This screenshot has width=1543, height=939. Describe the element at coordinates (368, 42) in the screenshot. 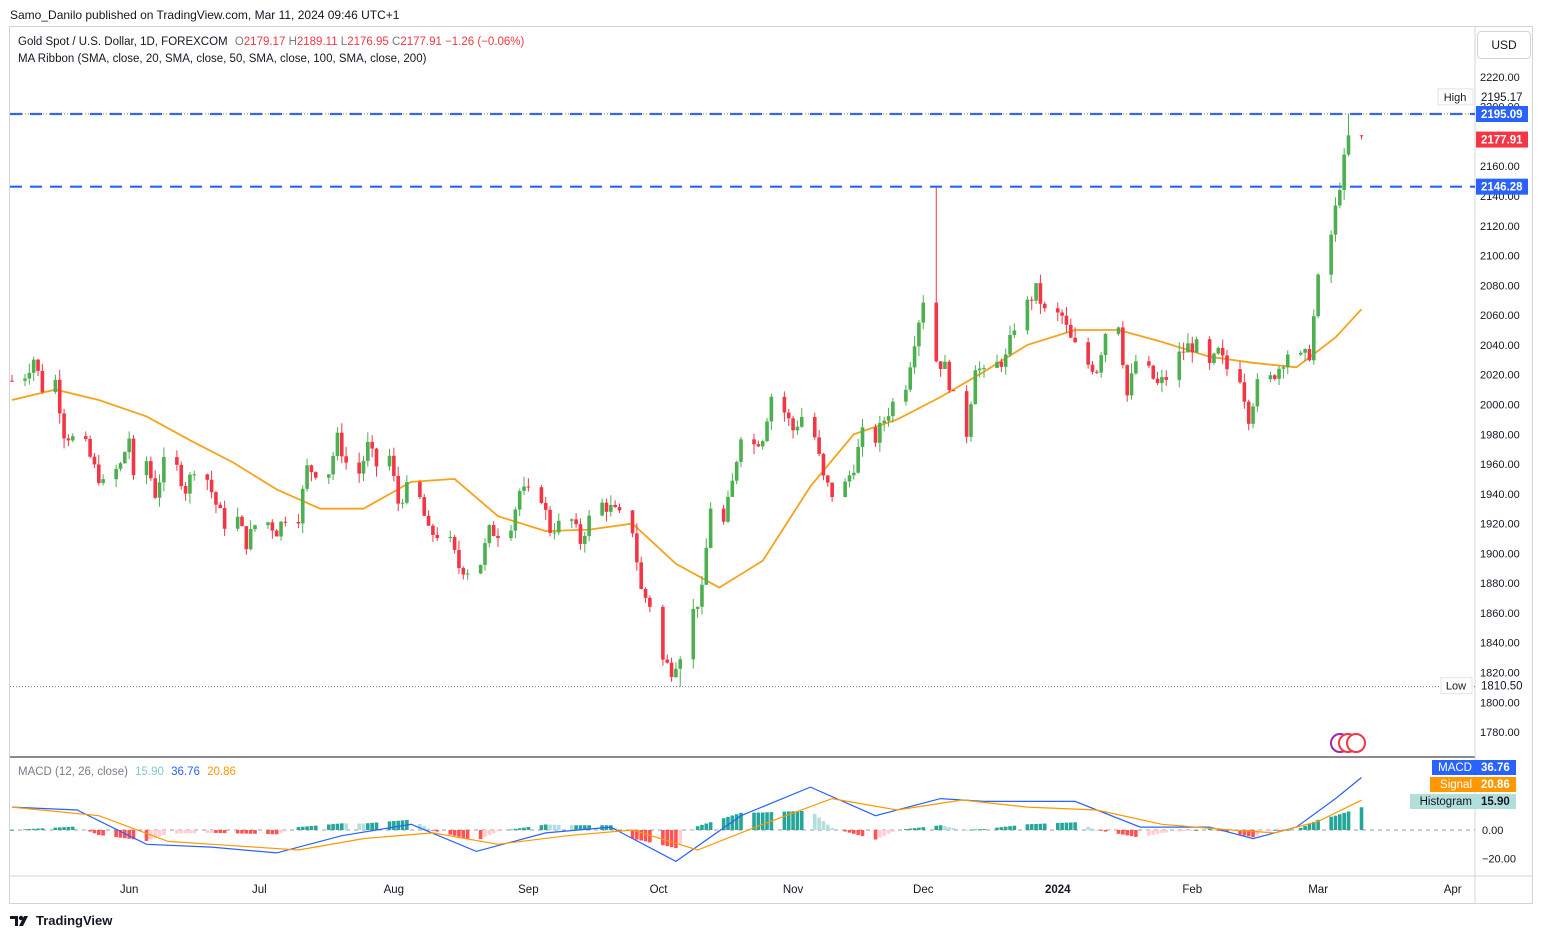

I see `low-value: 2176.95` at that location.